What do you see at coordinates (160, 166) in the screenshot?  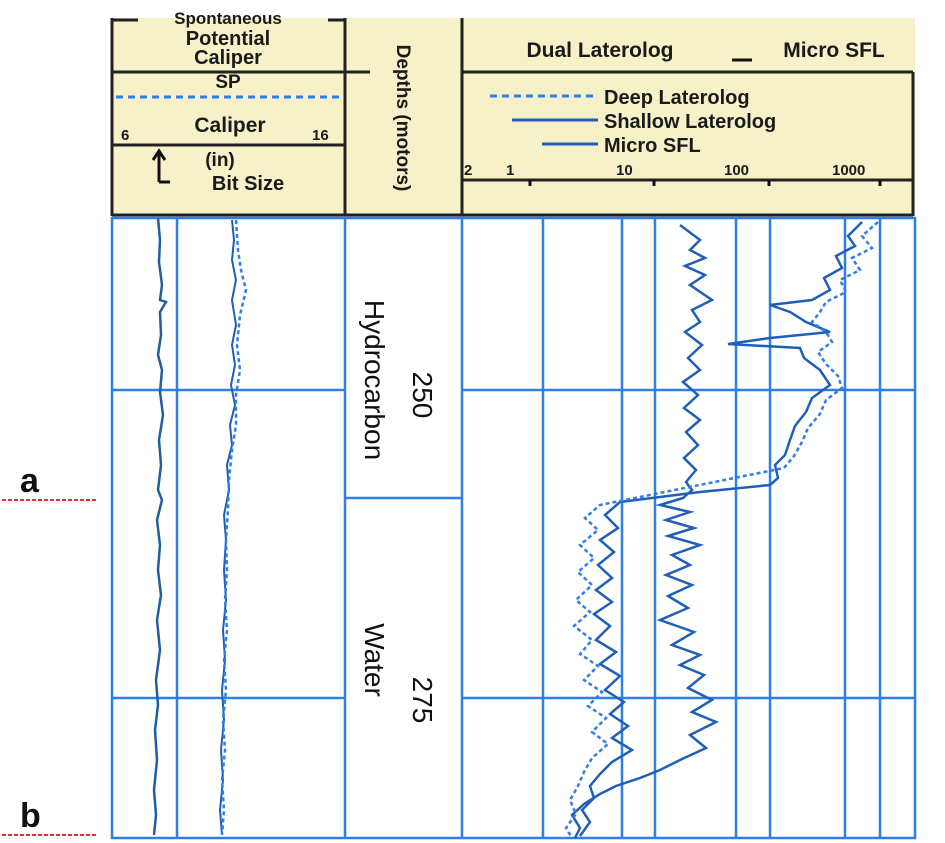 I see `bit-size-arrow-icon` at bounding box center [160, 166].